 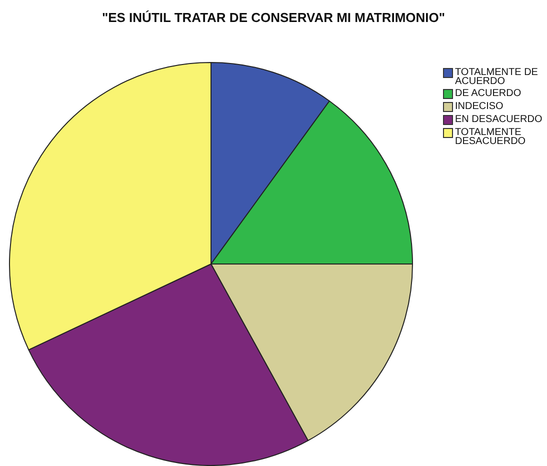 What do you see at coordinates (498, 119) in the screenshot?
I see `legend-label: EN DESACUERDO` at bounding box center [498, 119].